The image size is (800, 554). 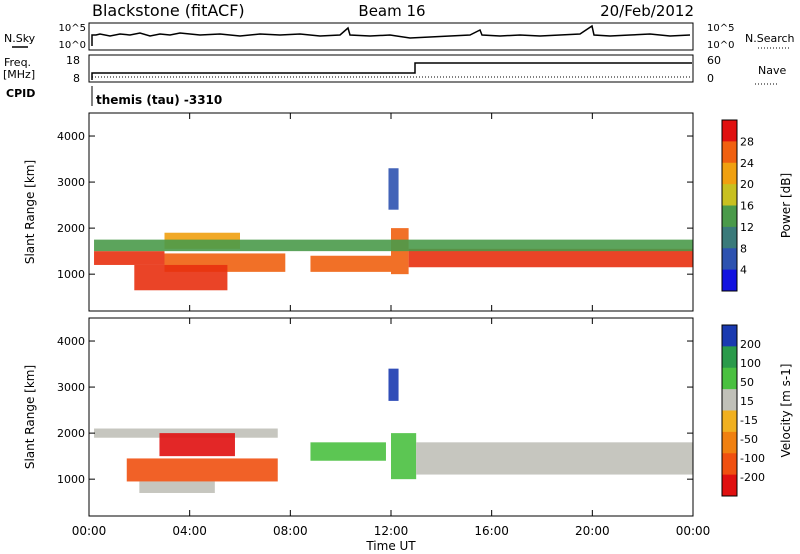 I want to click on colorbar-tick-label: 4, so click(x=743, y=270).